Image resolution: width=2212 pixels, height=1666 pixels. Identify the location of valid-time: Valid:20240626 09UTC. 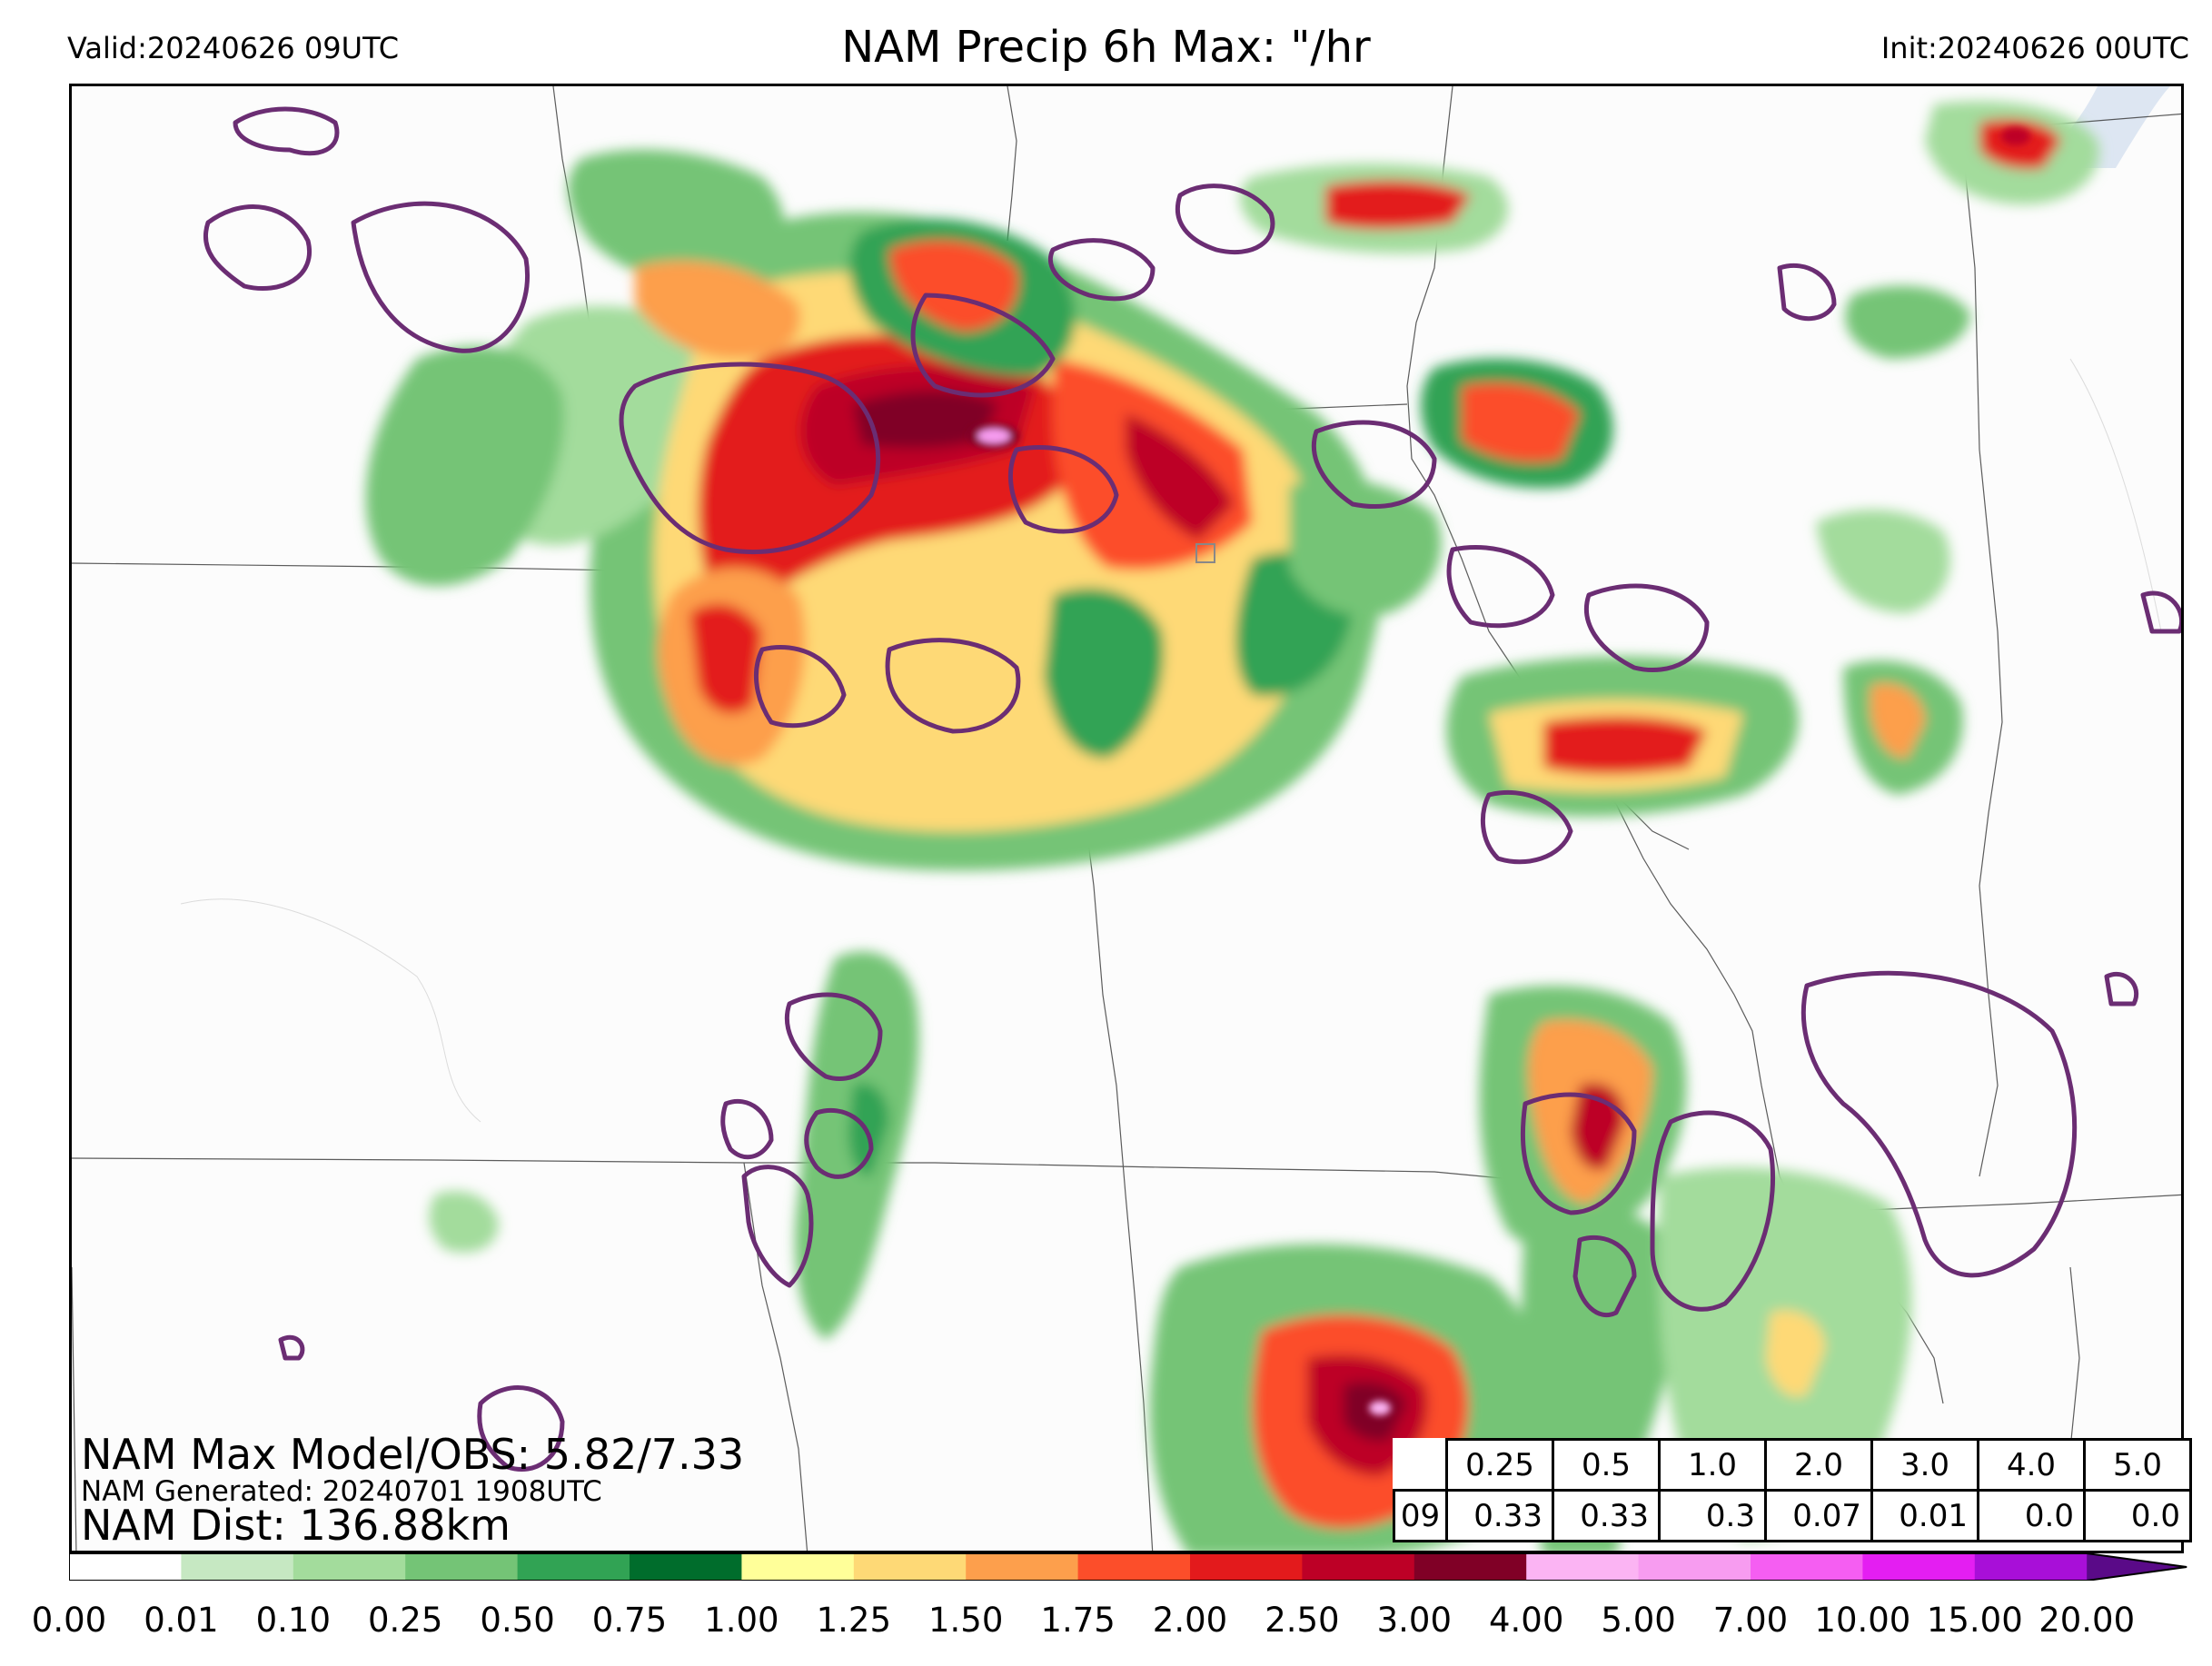
(233, 48).